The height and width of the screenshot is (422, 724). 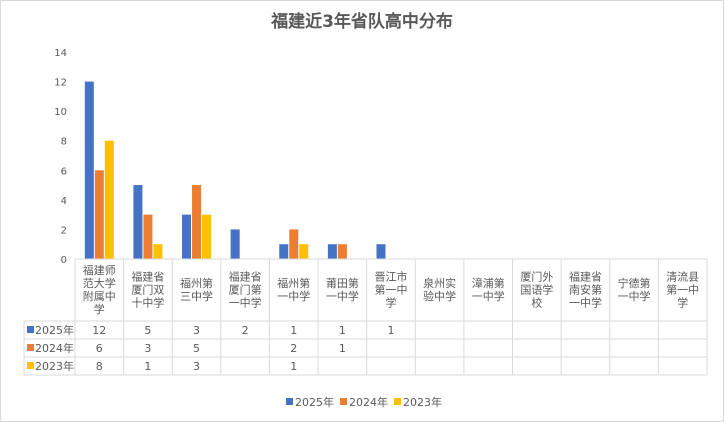 What do you see at coordinates (536, 277) in the screenshot?
I see `category-label: 厦门外` at bounding box center [536, 277].